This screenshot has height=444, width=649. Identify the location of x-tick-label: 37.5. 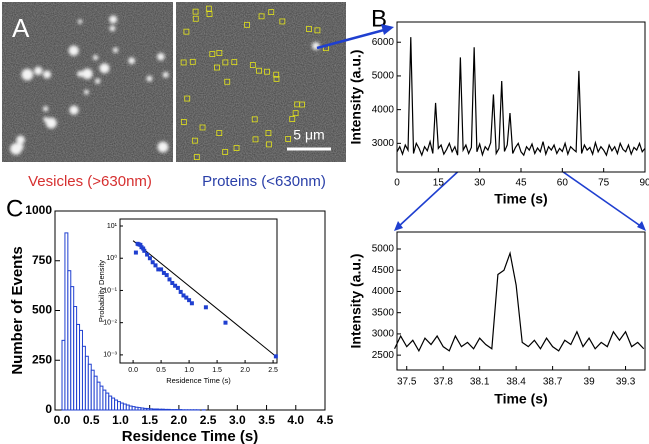
(407, 382).